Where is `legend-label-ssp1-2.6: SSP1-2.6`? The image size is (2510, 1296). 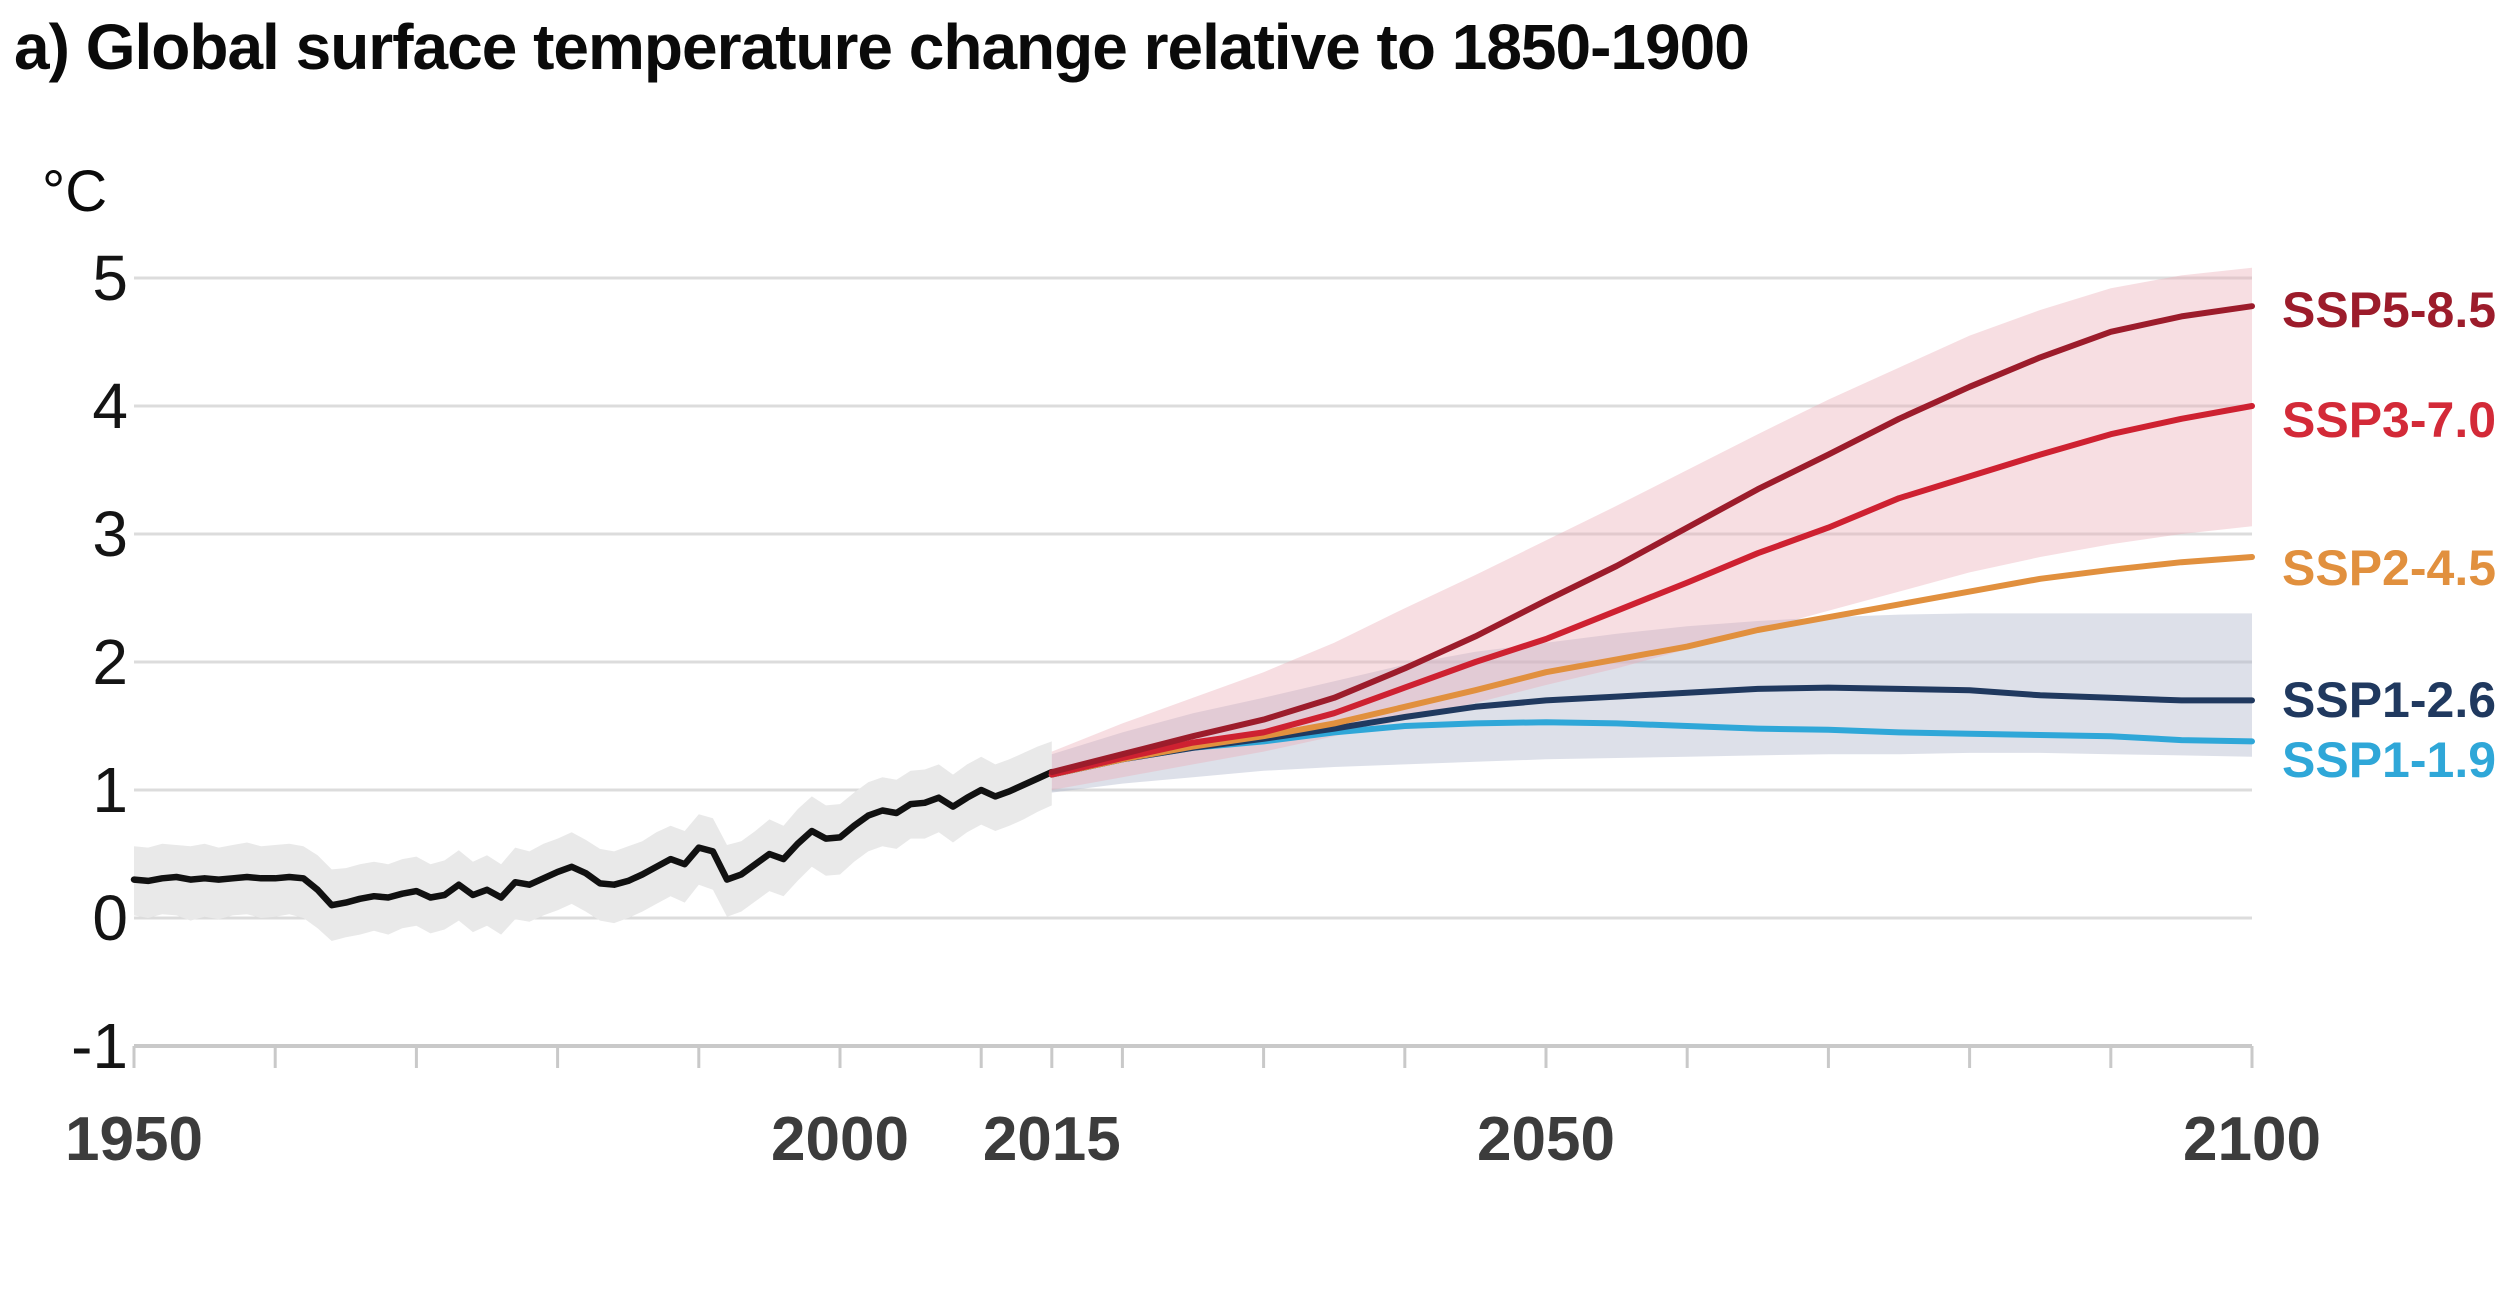
legend-label-ssp1-2.6: SSP1-2.6 is located at coordinates (2389, 700).